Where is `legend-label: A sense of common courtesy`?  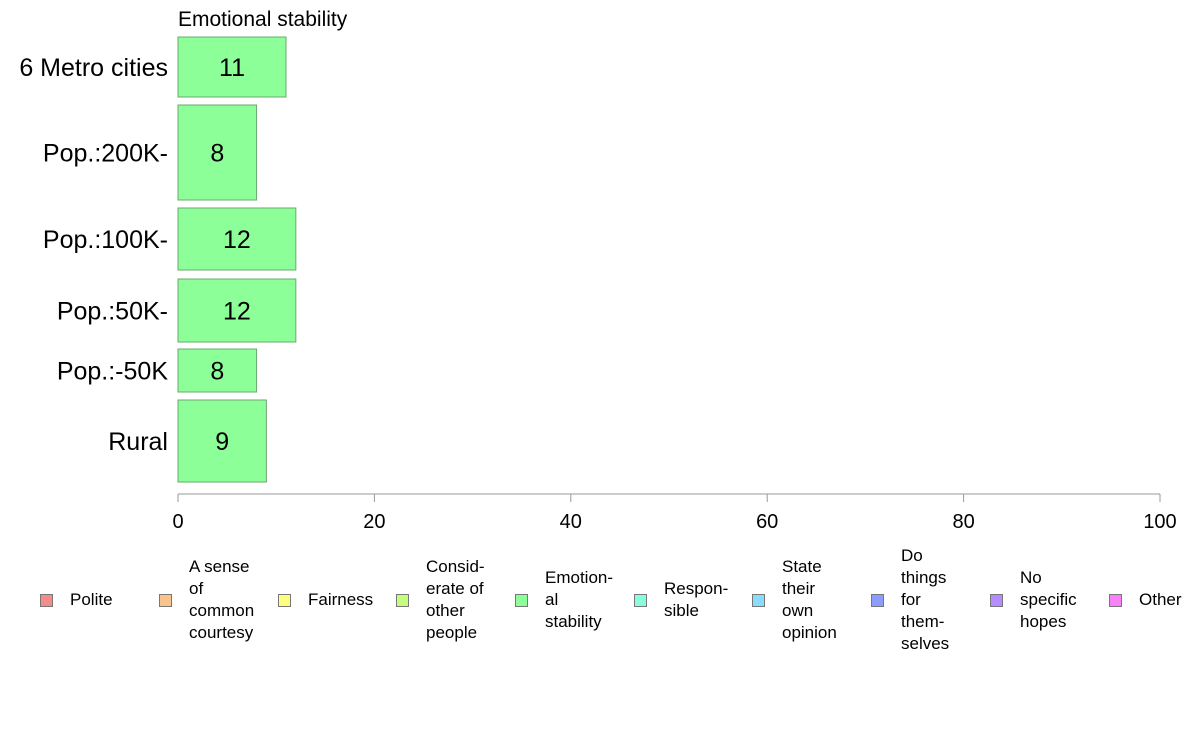
legend-label: A sense of common courtesy is located at coordinates (222, 599).